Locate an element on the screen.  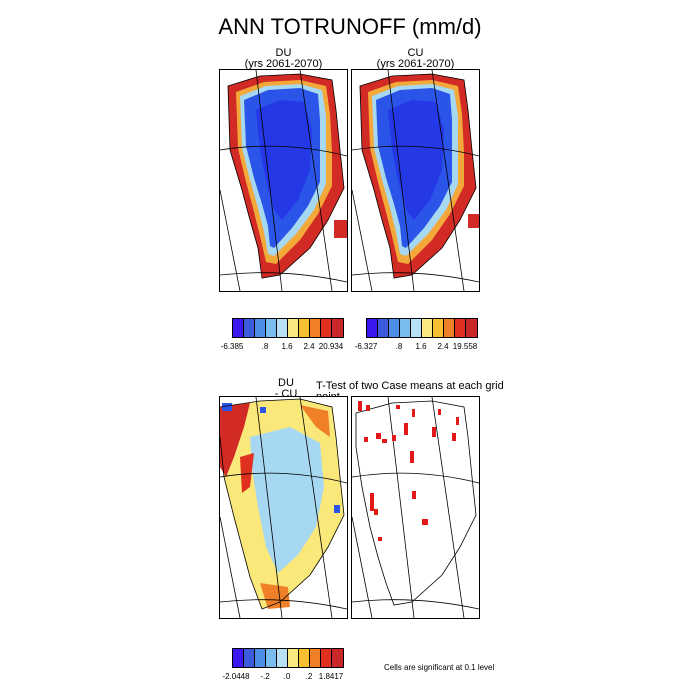
panel-cu-title: CU (yrs 2061-2070) is located at coordinates (415, 59).